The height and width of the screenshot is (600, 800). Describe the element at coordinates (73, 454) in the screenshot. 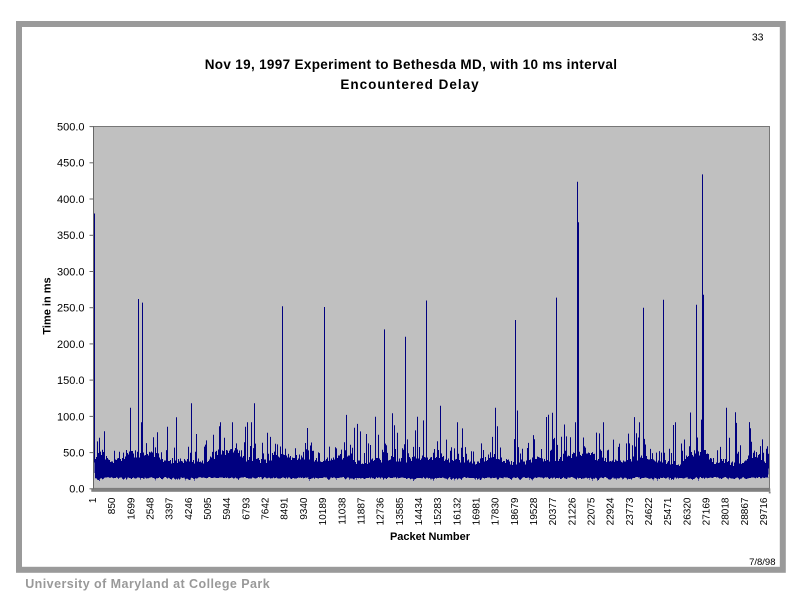

I see `svg-text: 50.0` at that location.